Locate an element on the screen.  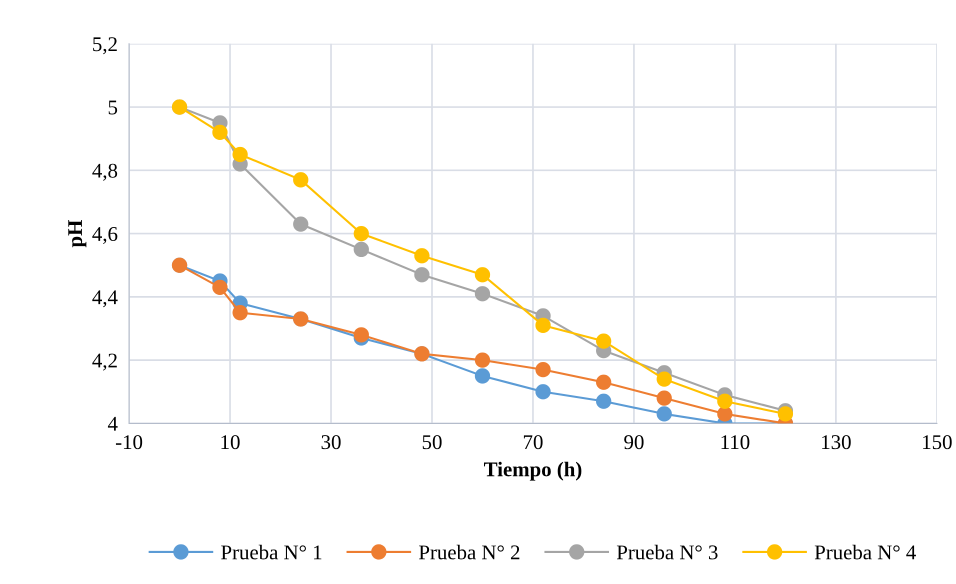
x-tick-label: 130 is located at coordinates (836, 442).